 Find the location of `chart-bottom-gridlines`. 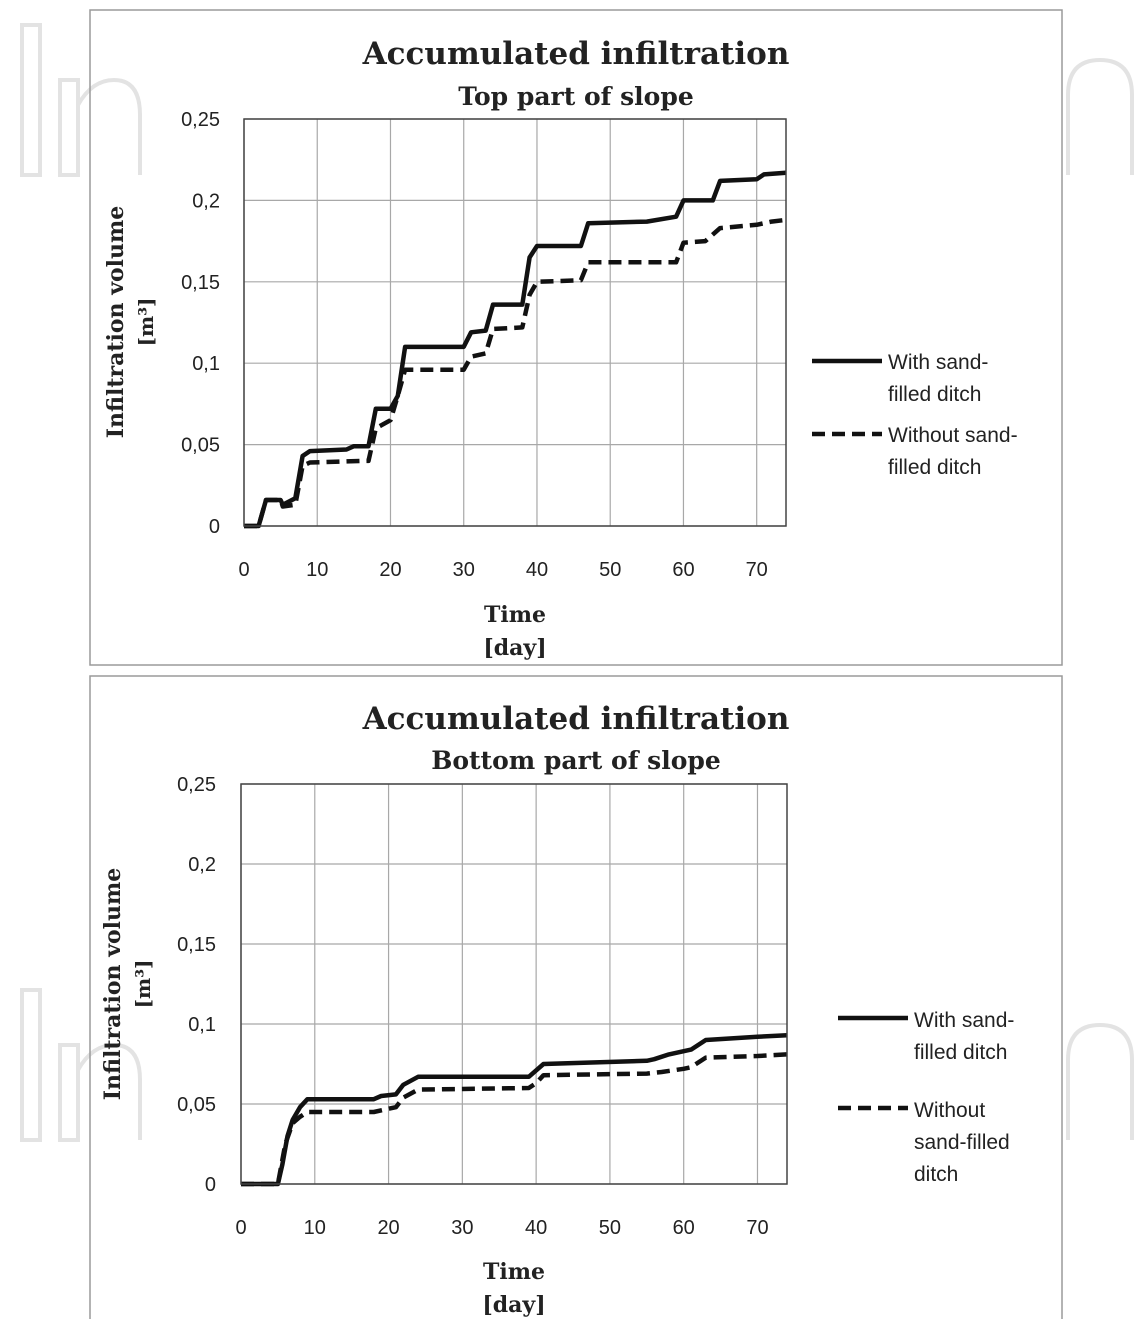

chart-bottom-gridlines is located at coordinates (513, 984).